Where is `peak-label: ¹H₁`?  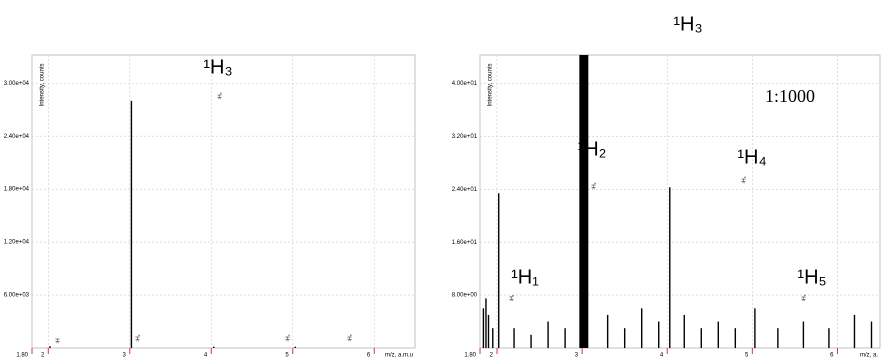 peak-label: ¹H₁ is located at coordinates (512, 297).